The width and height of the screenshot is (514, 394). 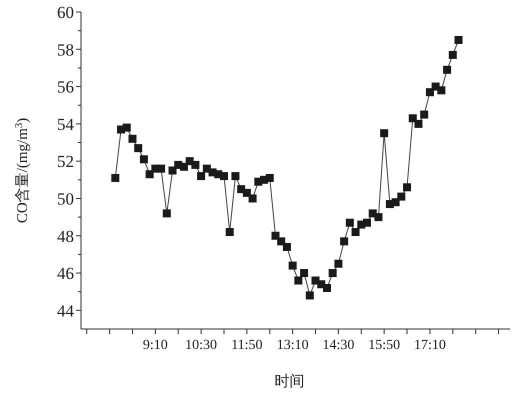 I want to click on x-tick-label: 17:10, so click(x=430, y=345).